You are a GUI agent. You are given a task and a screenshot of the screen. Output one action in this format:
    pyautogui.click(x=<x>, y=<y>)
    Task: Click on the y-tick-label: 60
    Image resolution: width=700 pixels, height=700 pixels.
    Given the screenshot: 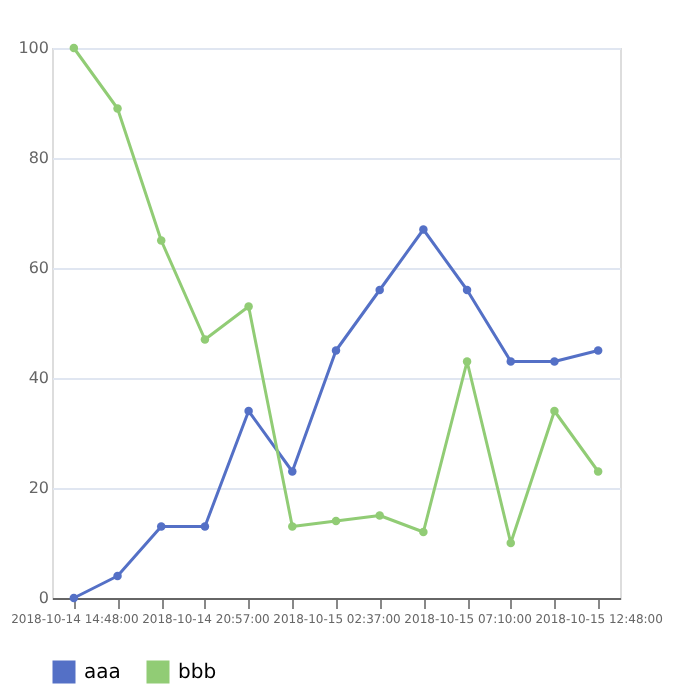 What is the action you would take?
    pyautogui.click(x=38, y=268)
    